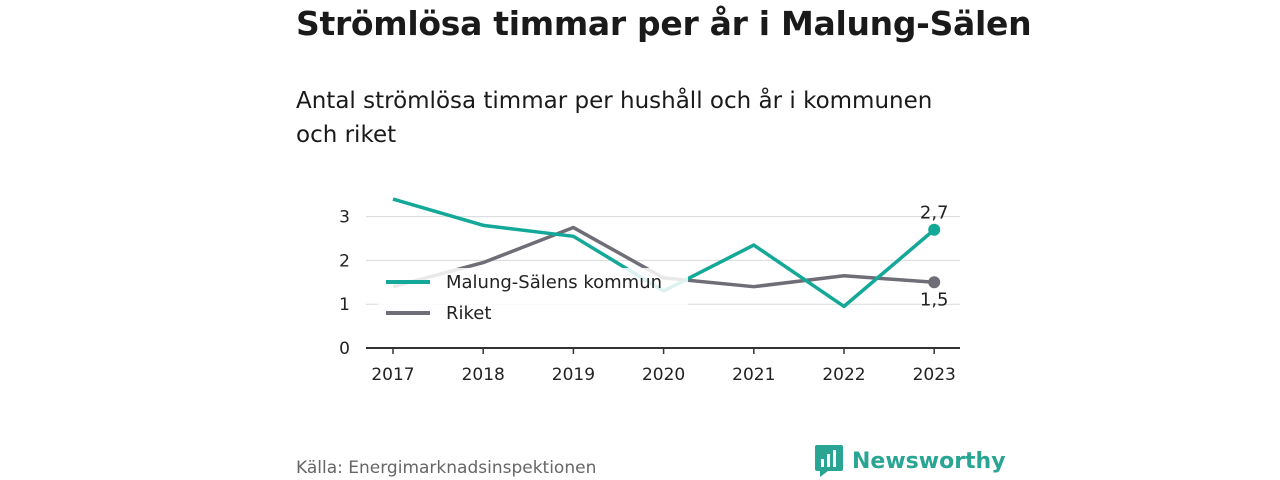 This screenshot has height=480, width=1280. What do you see at coordinates (843, 375) in the screenshot?
I see `x-tick-label: 2022` at bounding box center [843, 375].